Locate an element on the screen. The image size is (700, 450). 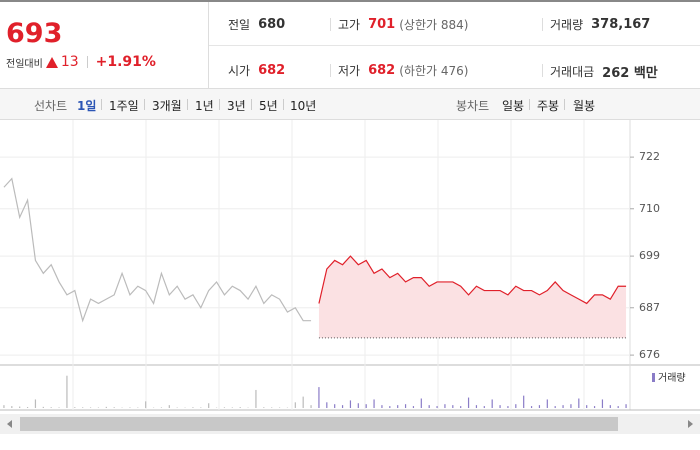
stat-note: (상한가 884) is located at coordinates (434, 25).